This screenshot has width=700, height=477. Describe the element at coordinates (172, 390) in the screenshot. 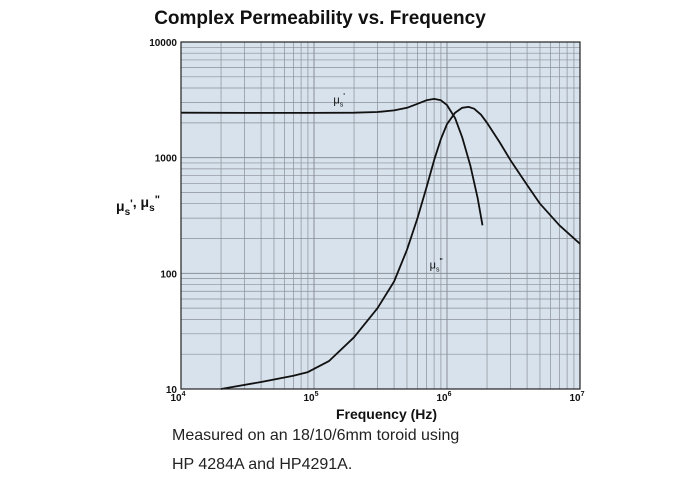

I see `y-tick-label: 10` at that location.